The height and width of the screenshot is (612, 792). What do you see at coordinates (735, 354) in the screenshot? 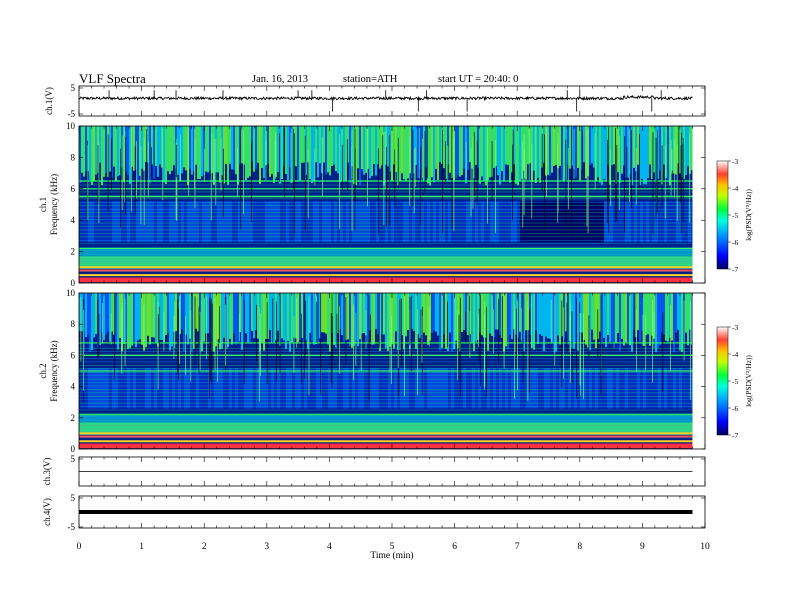
I see `ch2-colorbar-tick-label: -4` at bounding box center [735, 354].